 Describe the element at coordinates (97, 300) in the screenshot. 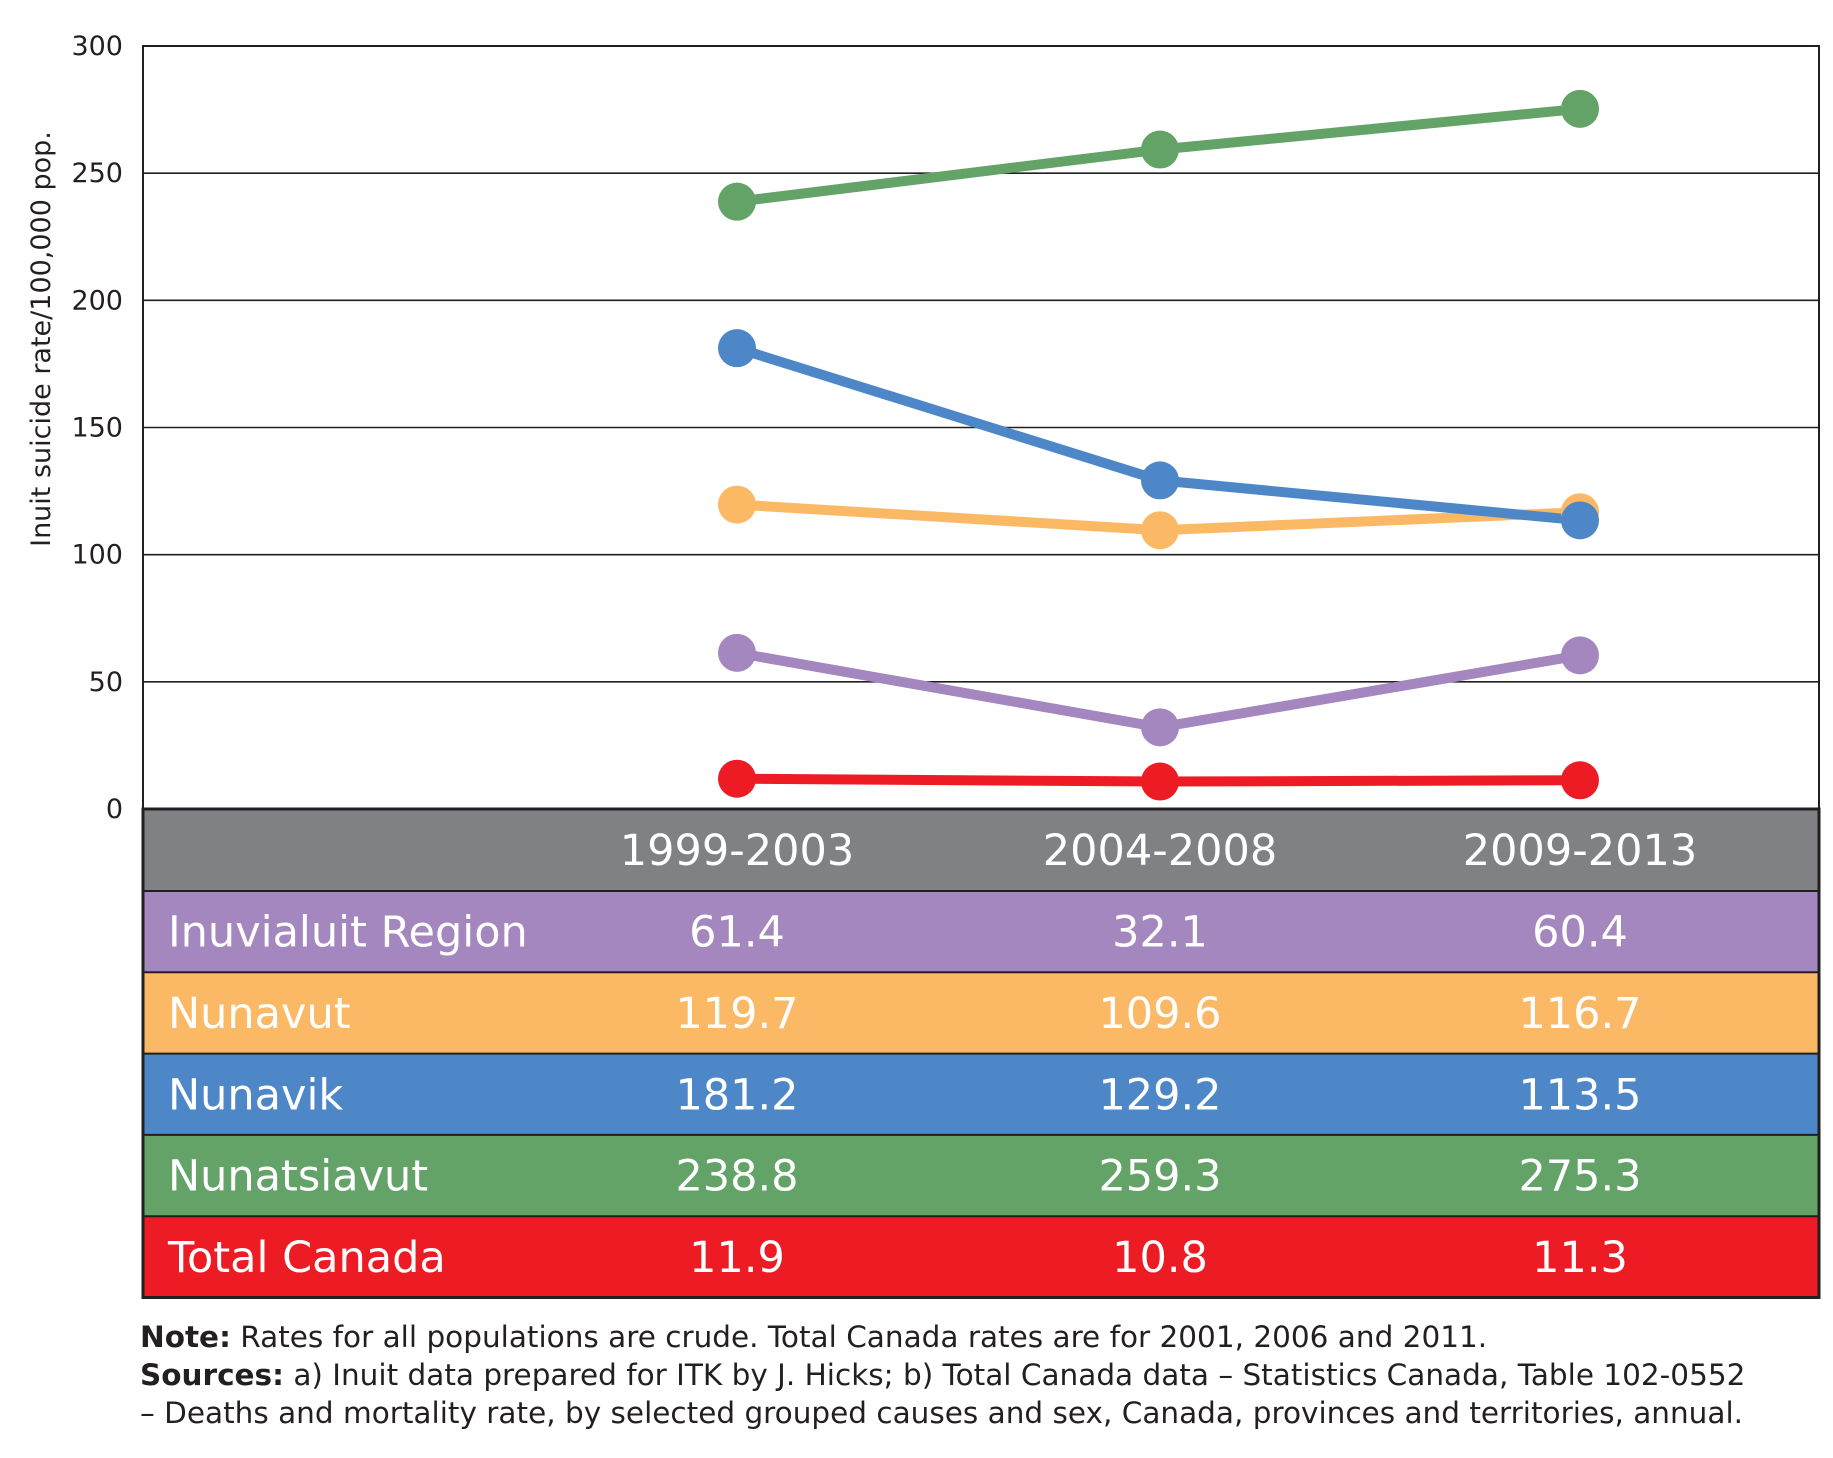

I see `y-tick-label: 200` at that location.